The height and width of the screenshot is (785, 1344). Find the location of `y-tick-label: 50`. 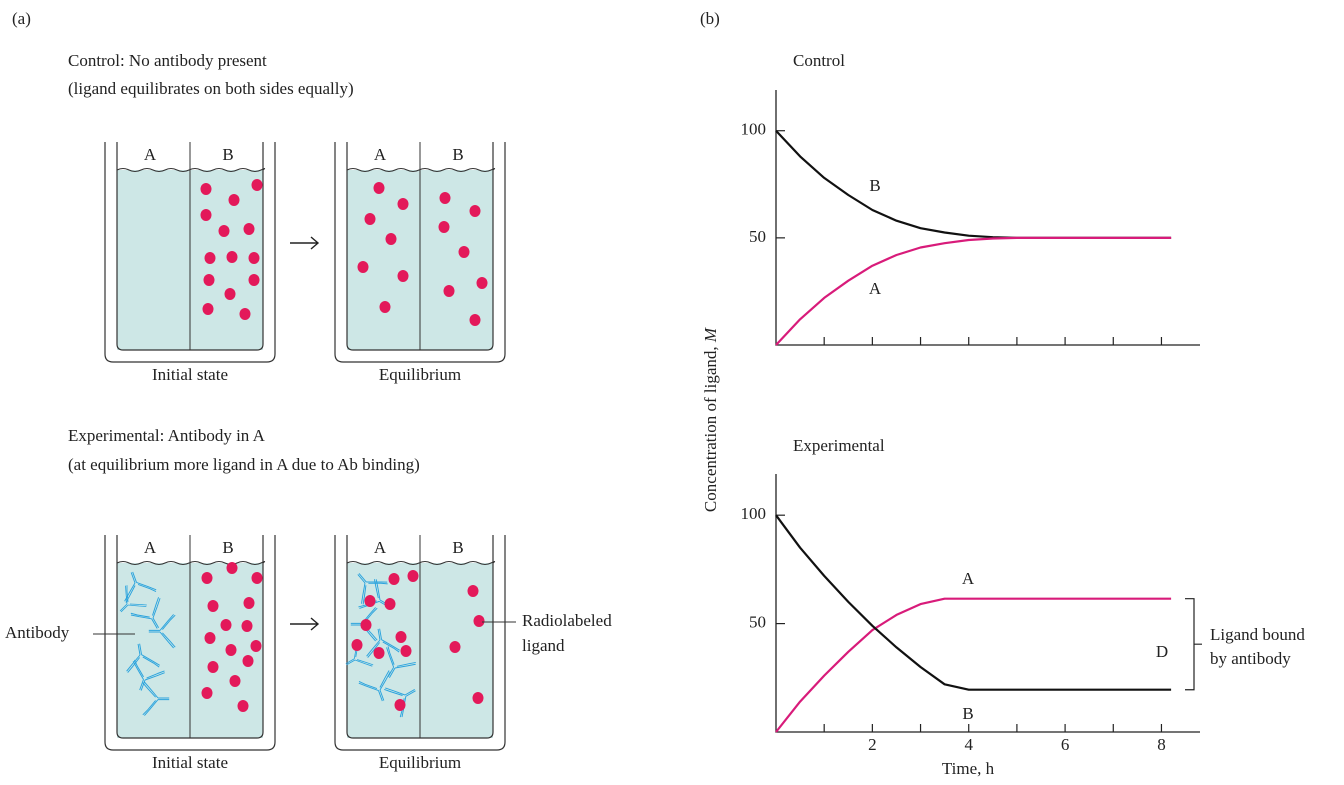

y-tick-label: 50 is located at coordinates (757, 236).